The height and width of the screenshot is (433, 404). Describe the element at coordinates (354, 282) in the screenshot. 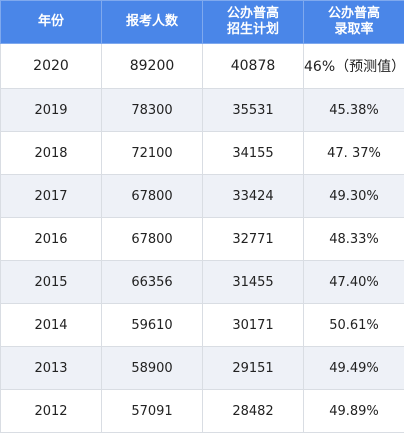

I see `cell-rate: 47.40%` at that location.